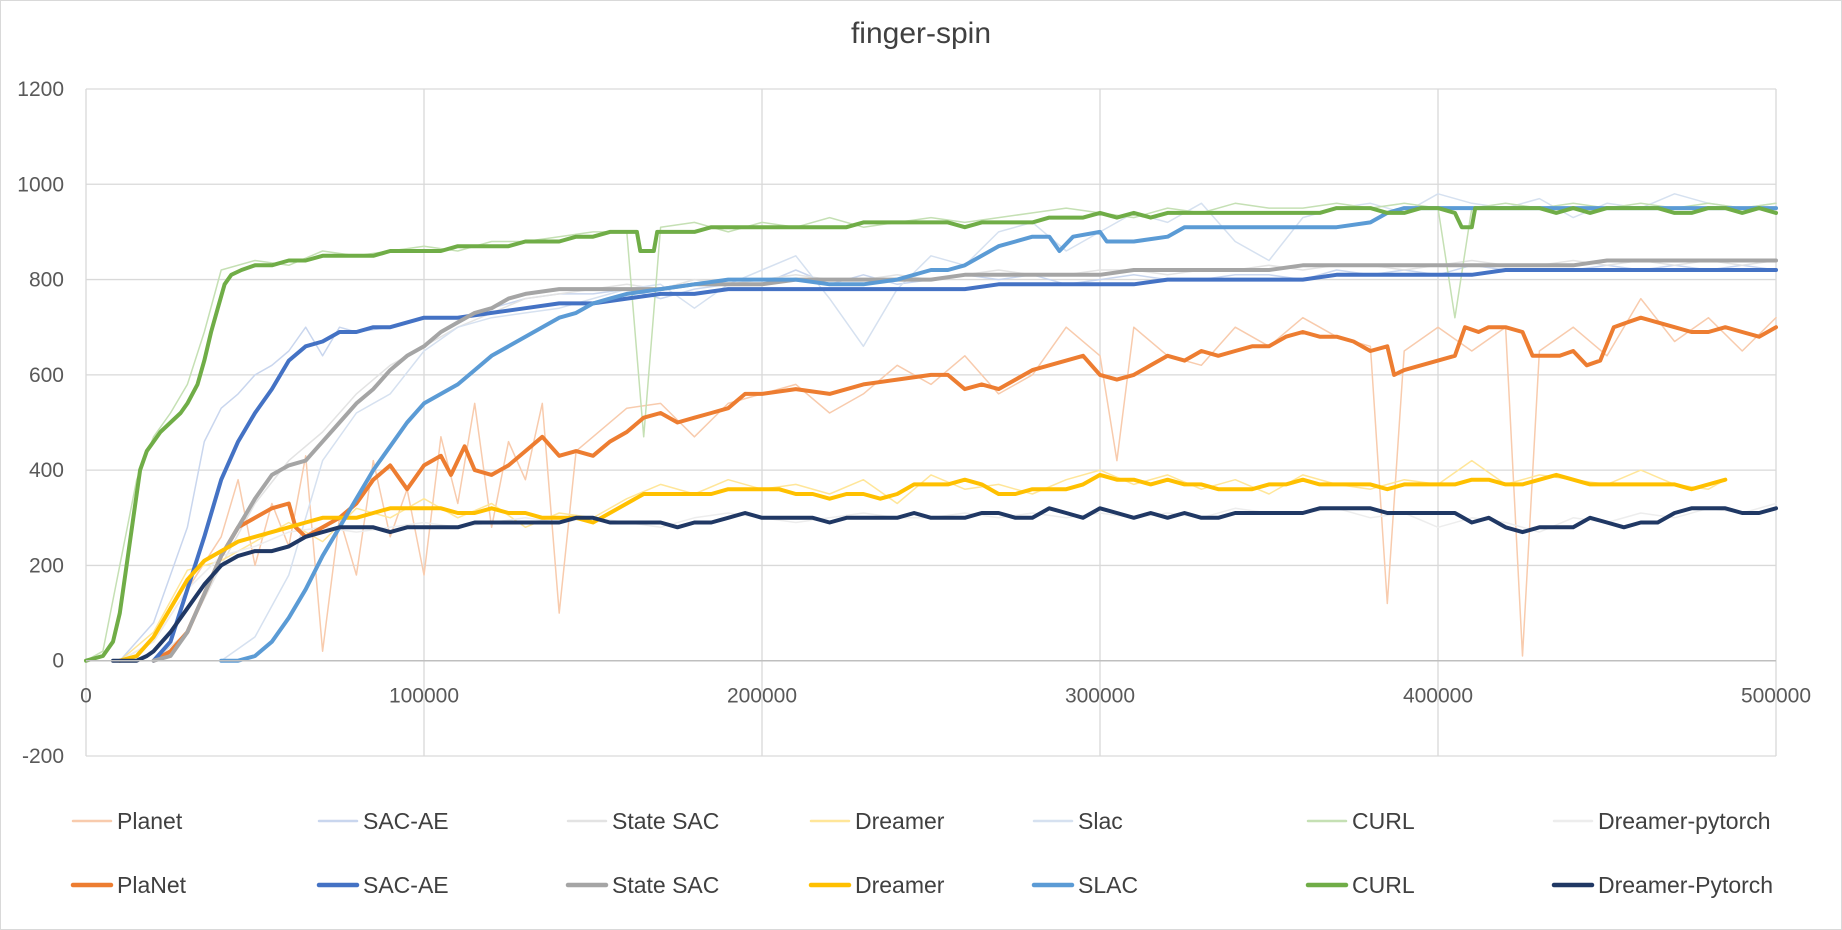  I want to click on y-tick-label: 200, so click(46, 565).